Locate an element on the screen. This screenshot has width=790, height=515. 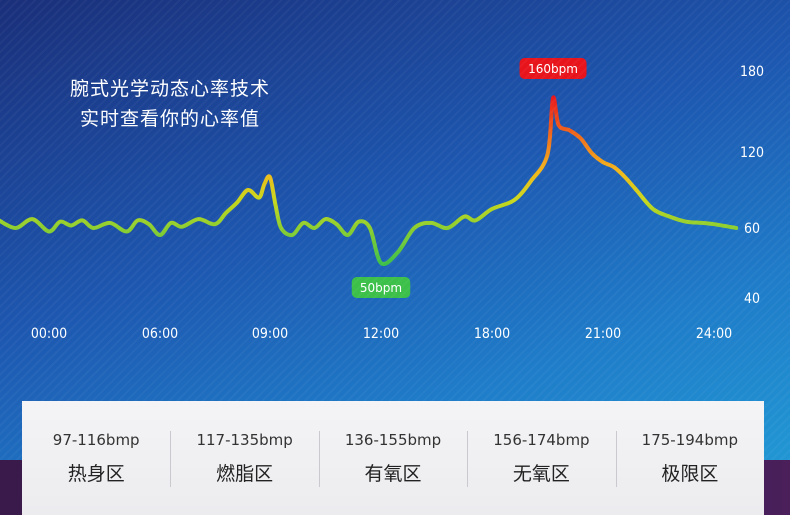
x-tick-label: 00:00 is located at coordinates (49, 334).